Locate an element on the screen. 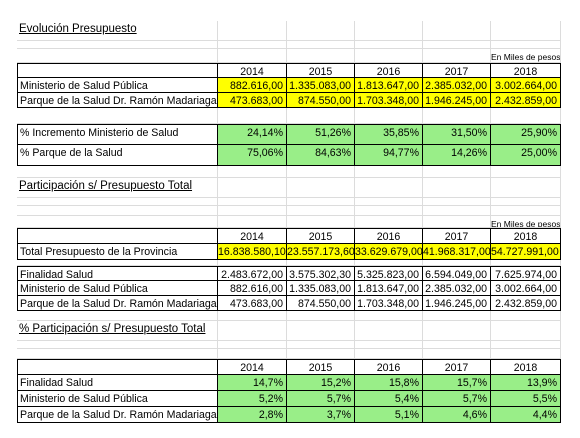  value-cell: 31,50% is located at coordinates (457, 134).